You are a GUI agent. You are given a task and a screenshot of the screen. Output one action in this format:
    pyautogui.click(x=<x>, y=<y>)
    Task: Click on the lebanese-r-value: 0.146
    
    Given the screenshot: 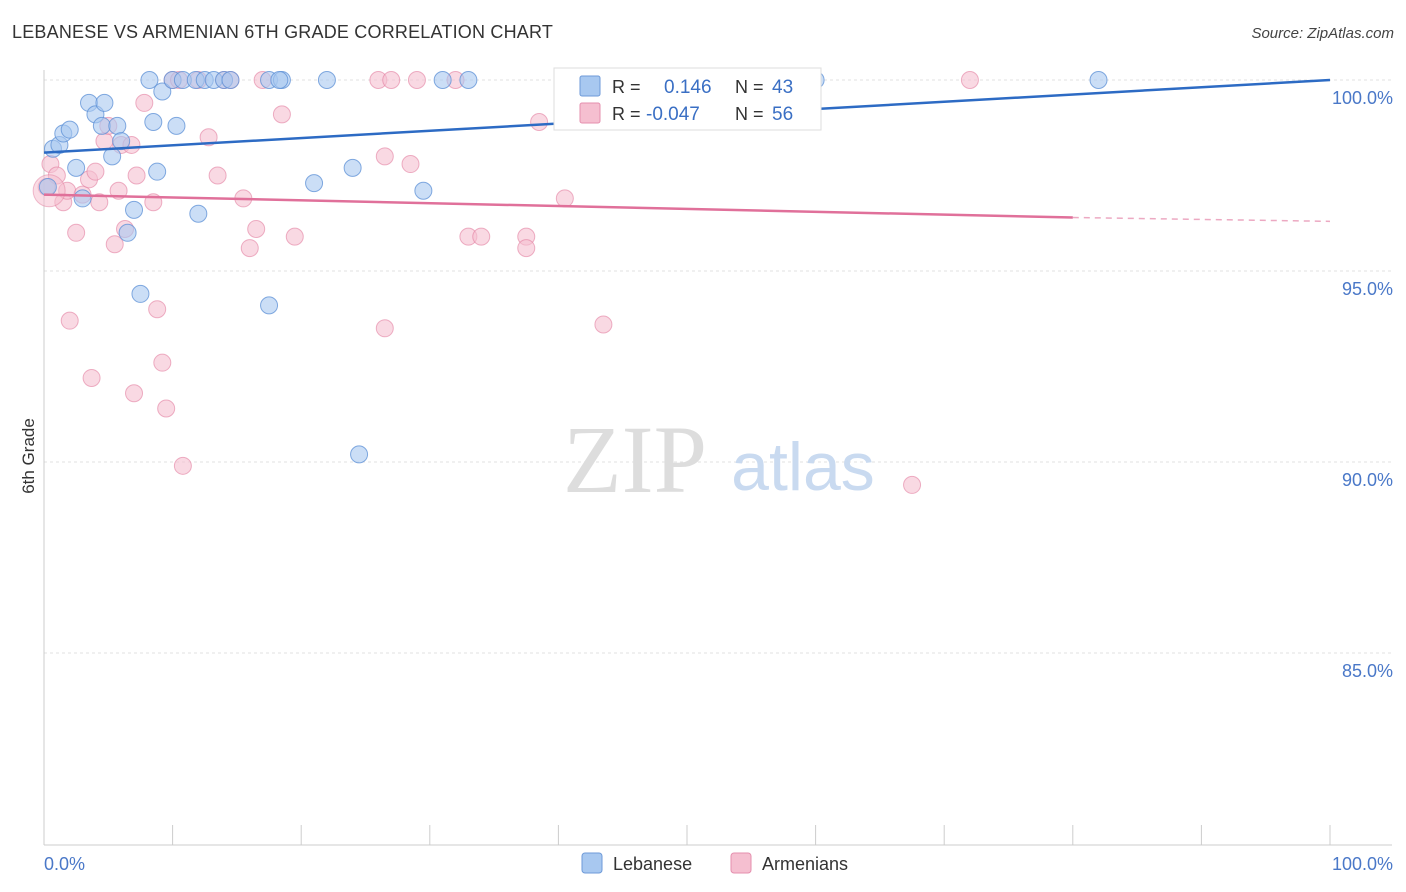 What is the action you would take?
    pyautogui.click(x=688, y=87)
    